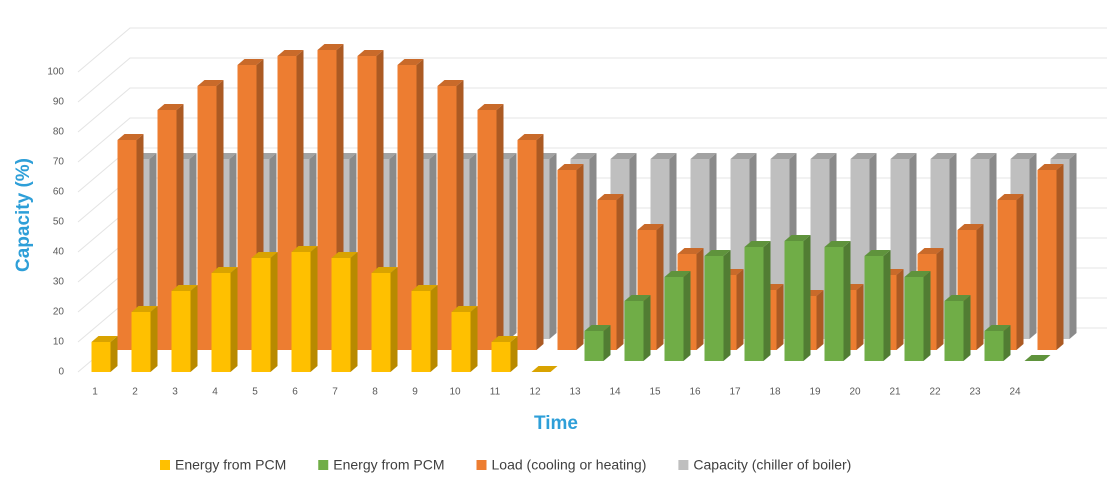 This screenshot has height=478, width=1110. Describe the element at coordinates (575, 392) in the screenshot. I see `x-tick-label: 13` at that location.